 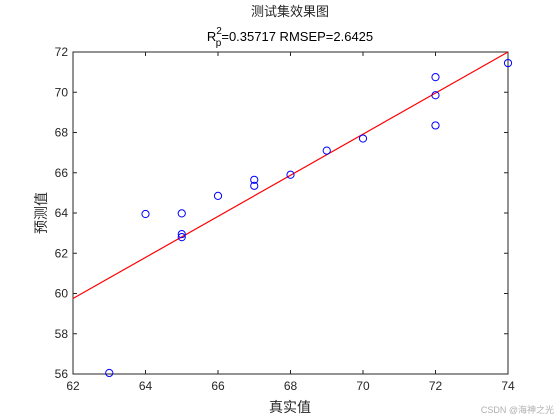 I want to click on chart-subtitle: R2 p=0.35717 RMSEP=2.6425, so click(x=290, y=37).